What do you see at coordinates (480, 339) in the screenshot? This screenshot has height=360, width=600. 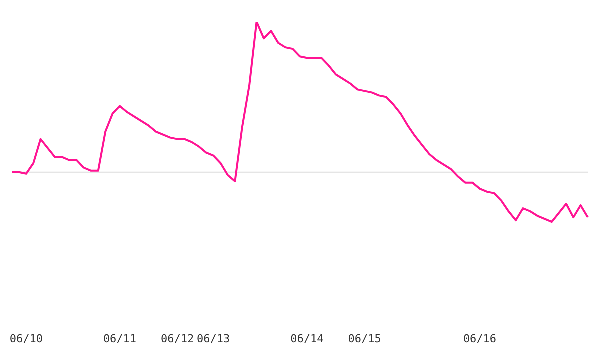 I see `x-tick-label: 06/16` at bounding box center [480, 339].